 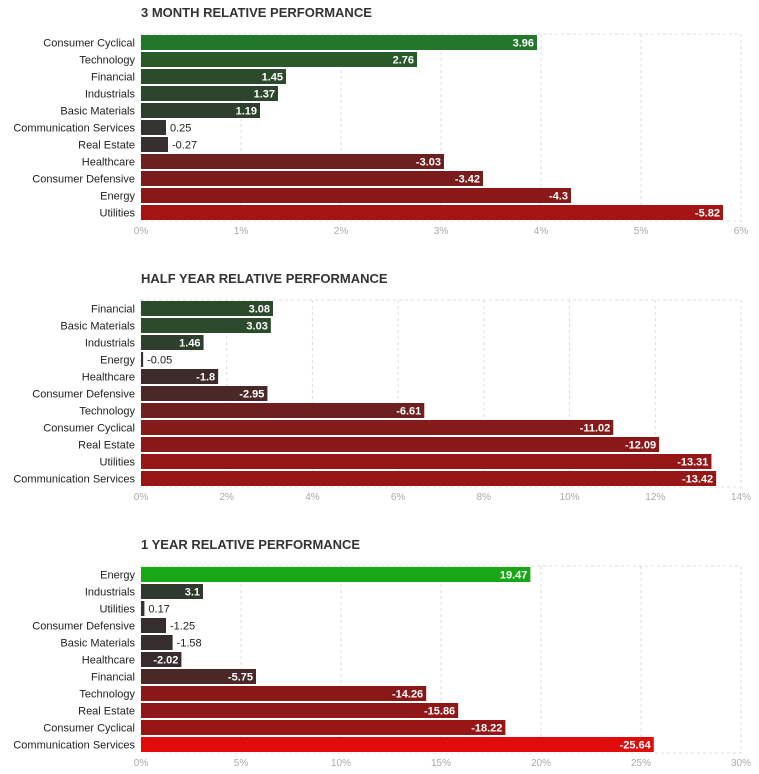 I want to click on bar-value-label: -2.02, so click(x=165, y=661).